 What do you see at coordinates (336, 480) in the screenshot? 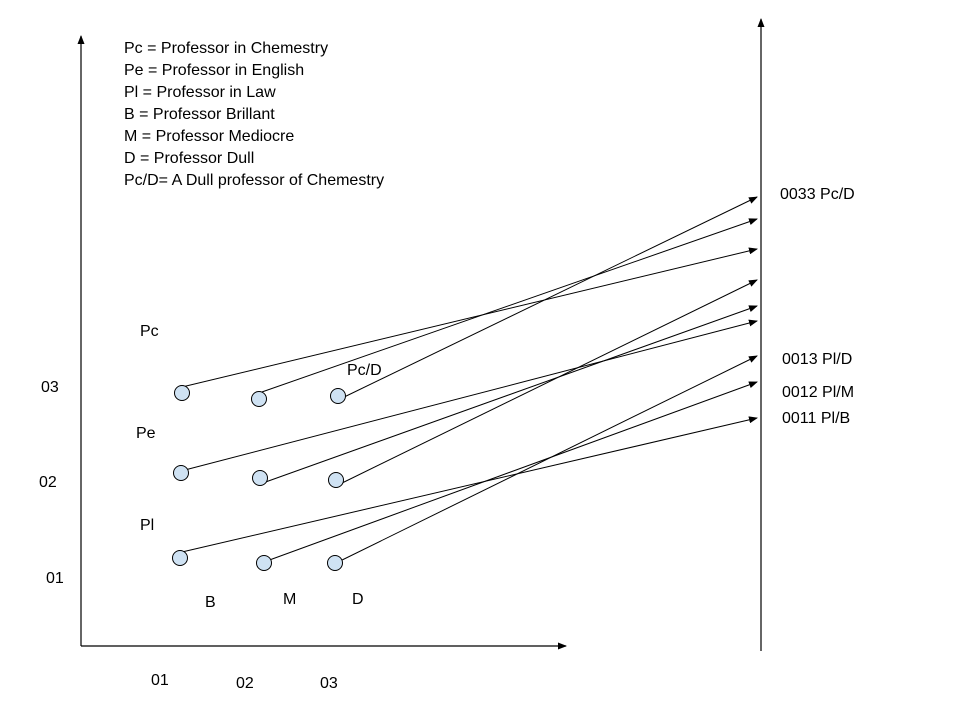
I see `node-pe-d` at bounding box center [336, 480].